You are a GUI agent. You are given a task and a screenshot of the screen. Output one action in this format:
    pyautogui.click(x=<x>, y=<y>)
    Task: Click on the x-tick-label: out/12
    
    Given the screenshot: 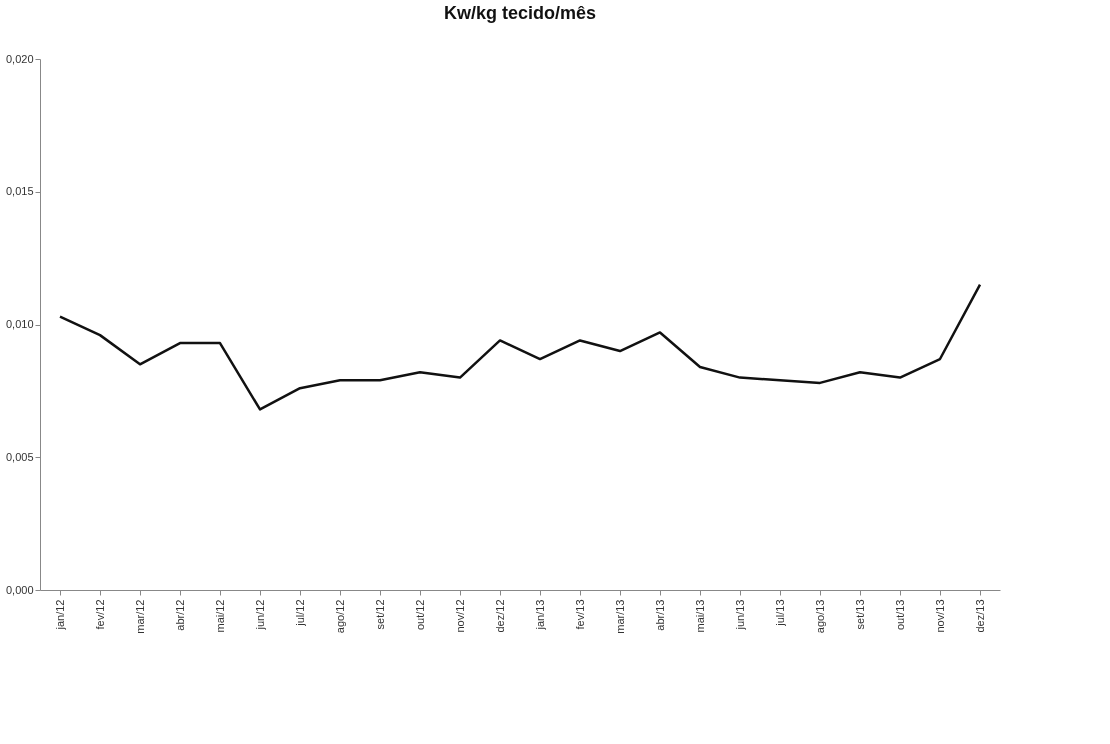 What is the action you would take?
    pyautogui.click(x=419, y=615)
    